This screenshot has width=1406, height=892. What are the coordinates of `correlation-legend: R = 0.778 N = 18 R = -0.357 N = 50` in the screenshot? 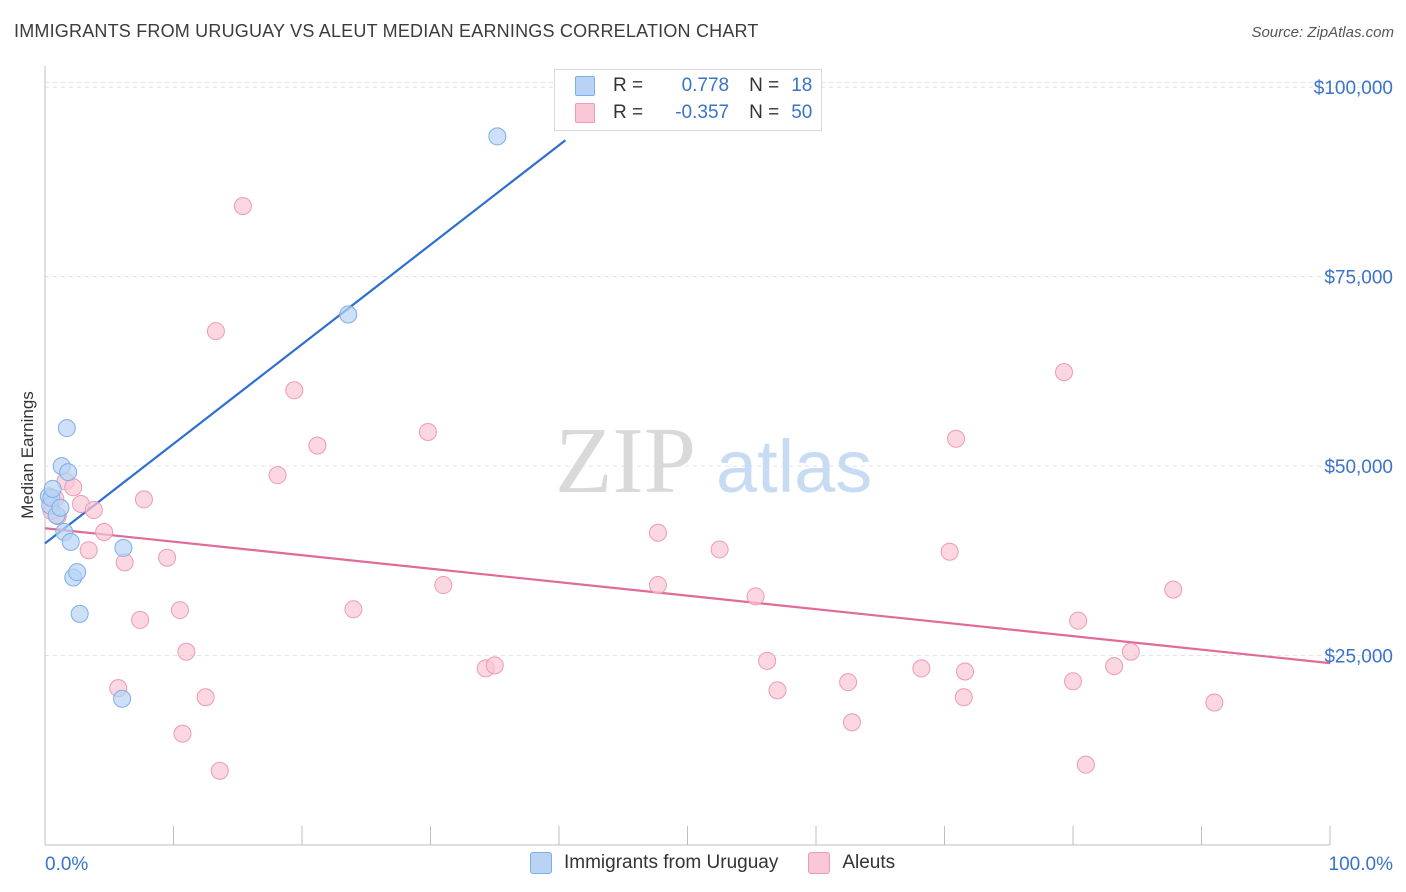 It's located at (688, 100).